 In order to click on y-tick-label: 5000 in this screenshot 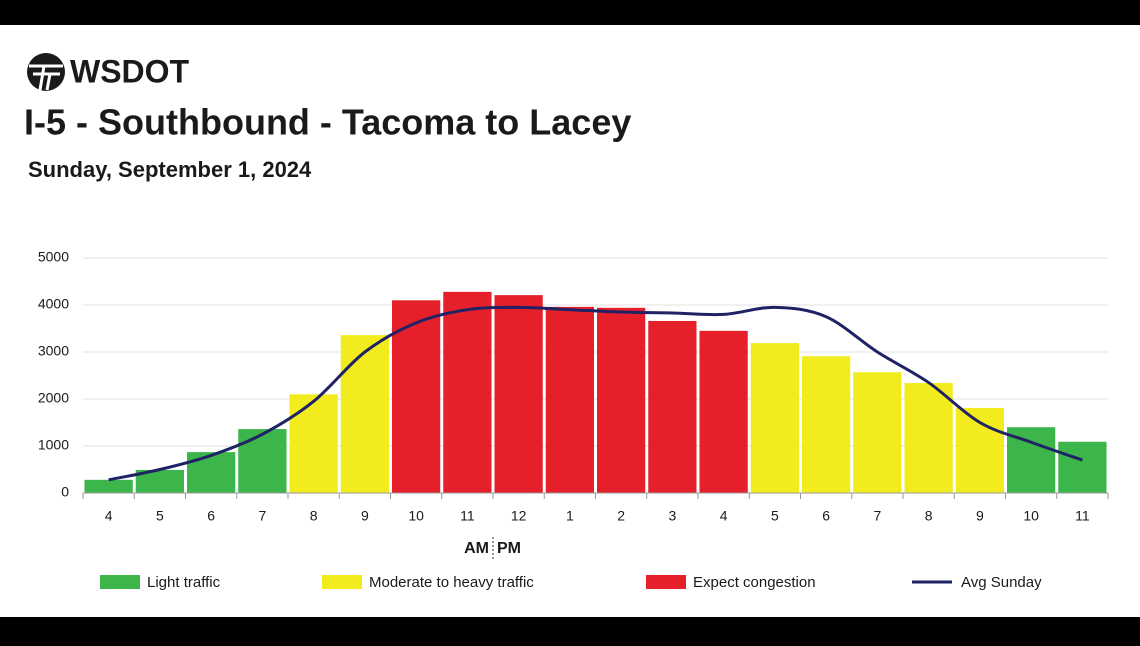, I will do `click(53, 257)`.